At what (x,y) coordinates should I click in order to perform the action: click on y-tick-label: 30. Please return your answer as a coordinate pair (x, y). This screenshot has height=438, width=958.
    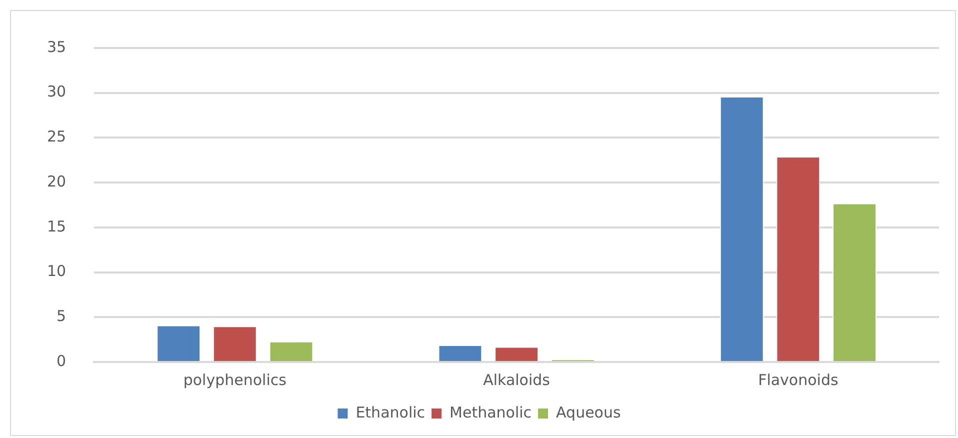
    Looking at the image, I should click on (56, 91).